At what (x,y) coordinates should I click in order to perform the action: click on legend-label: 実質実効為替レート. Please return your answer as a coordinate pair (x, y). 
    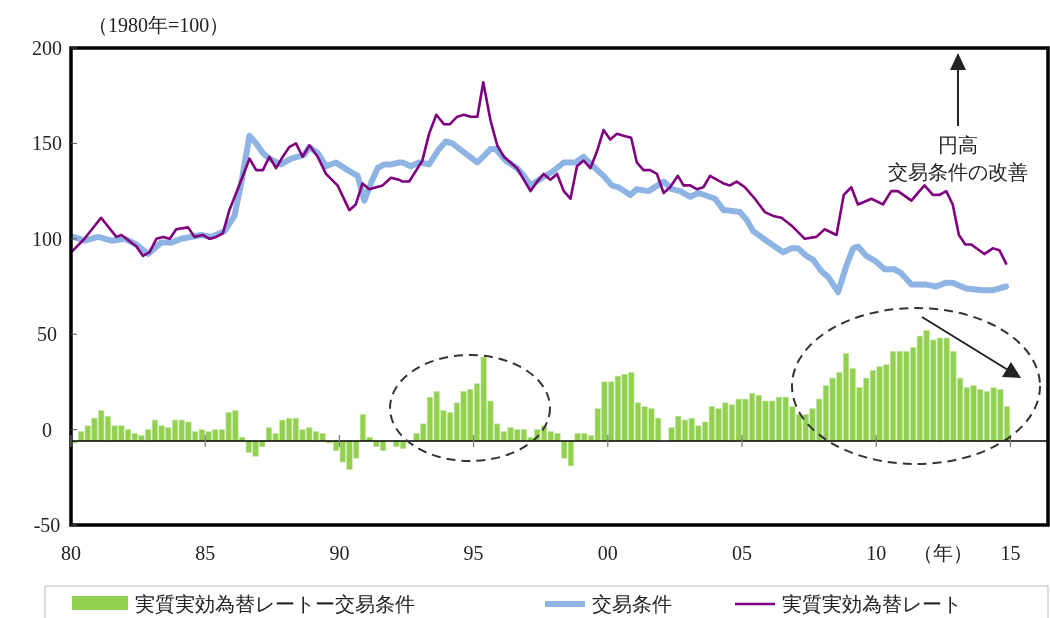
    Looking at the image, I should click on (872, 604).